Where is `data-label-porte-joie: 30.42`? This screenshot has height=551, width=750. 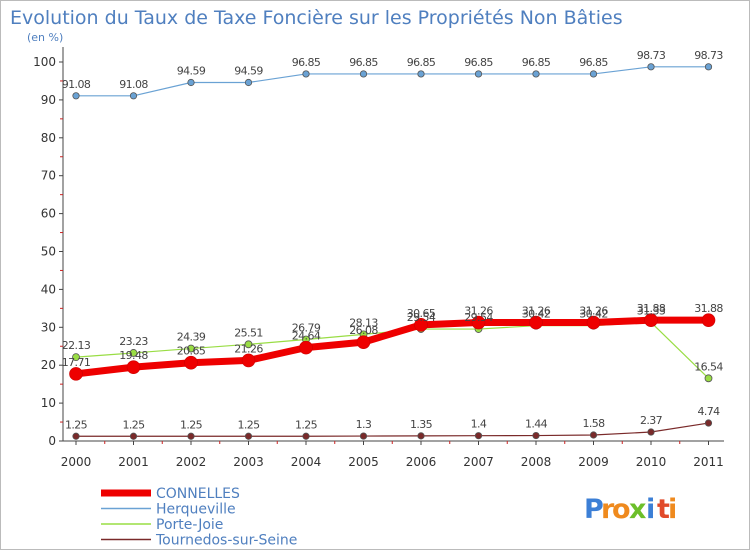
data-label-porte-joie: 30.42 is located at coordinates (536, 314).